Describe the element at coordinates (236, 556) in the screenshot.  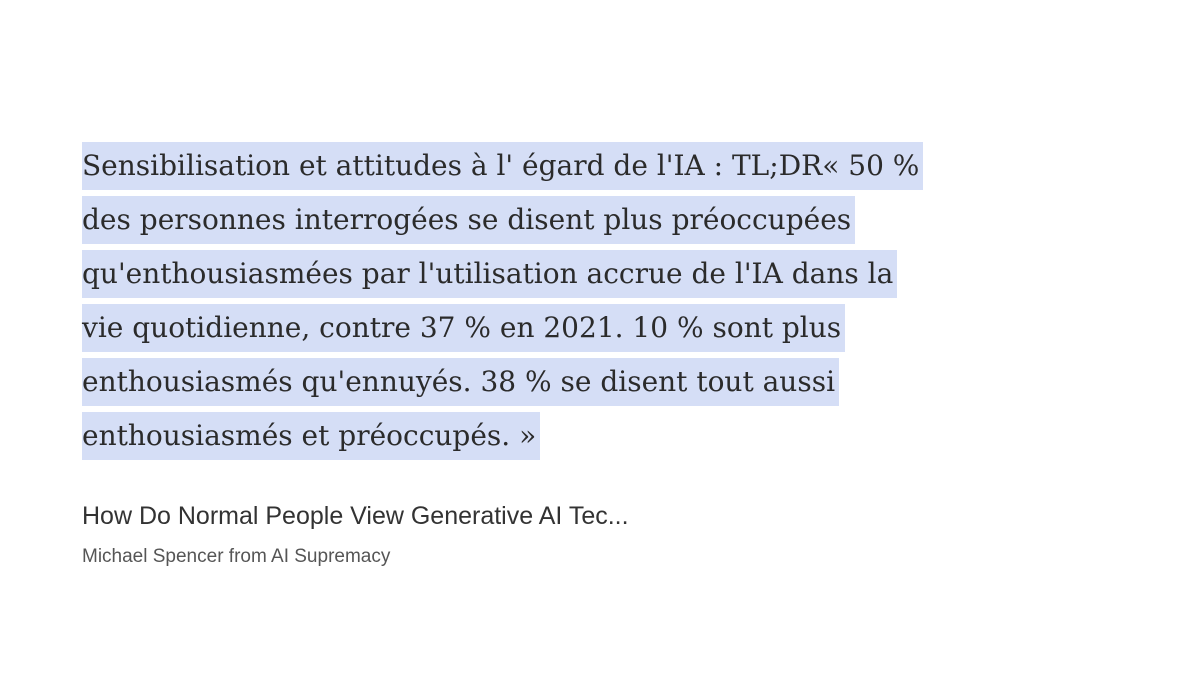
I see `source-author: Michael Spencer from AI Supremacy` at that location.